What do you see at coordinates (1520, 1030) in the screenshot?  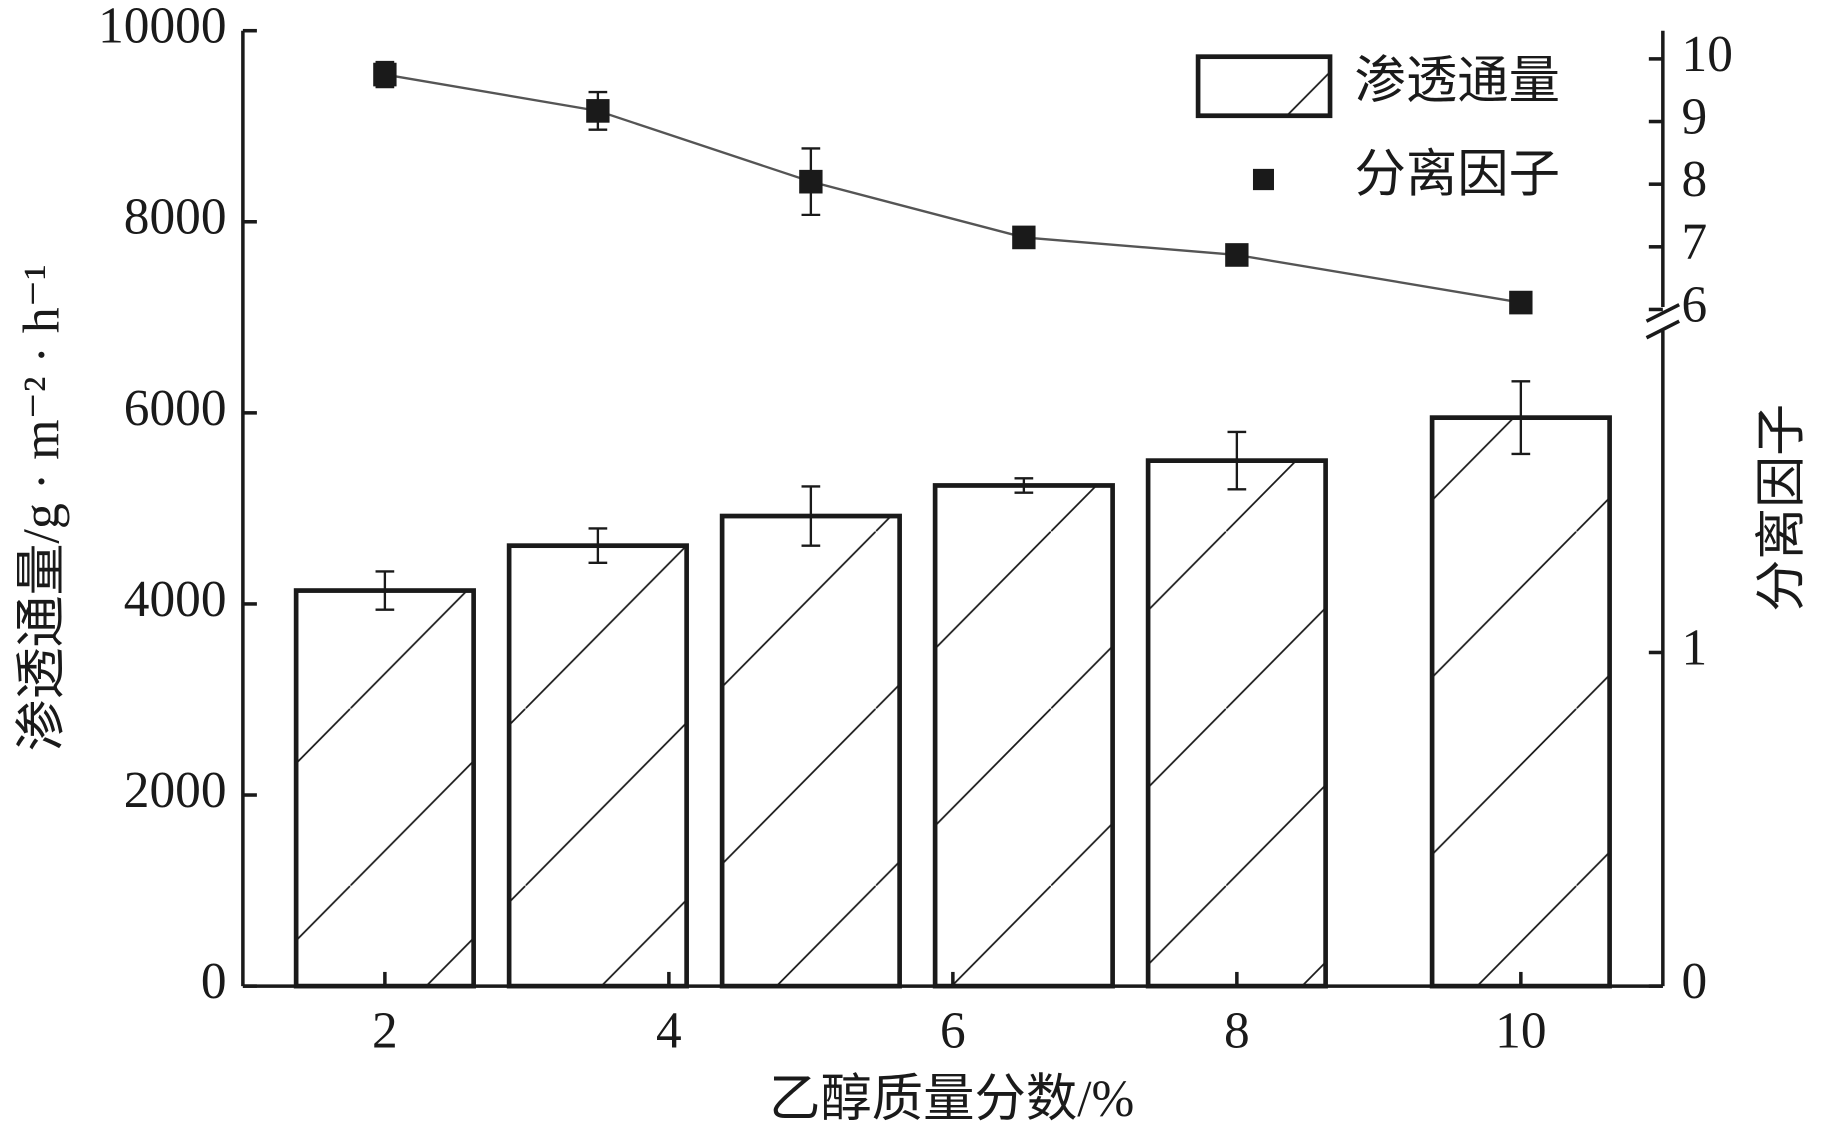 I see `x-tick-label: 10` at bounding box center [1520, 1030].